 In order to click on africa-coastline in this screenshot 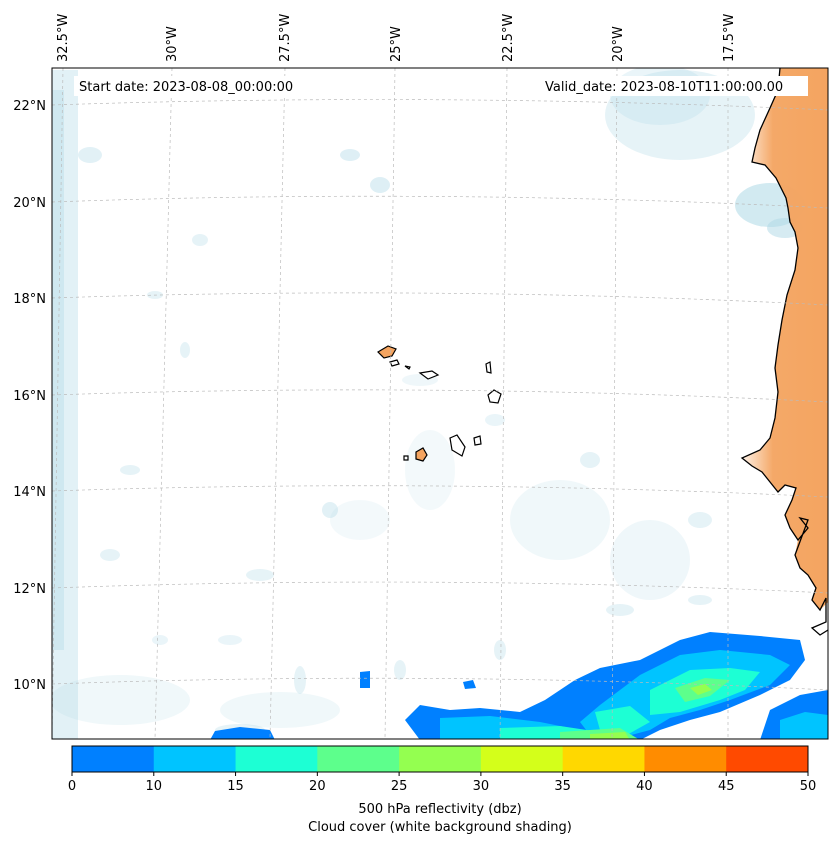, I will do `click(784, 352)`.